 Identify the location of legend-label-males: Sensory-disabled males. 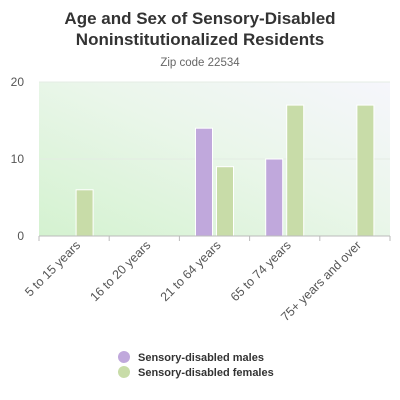
(201, 358).